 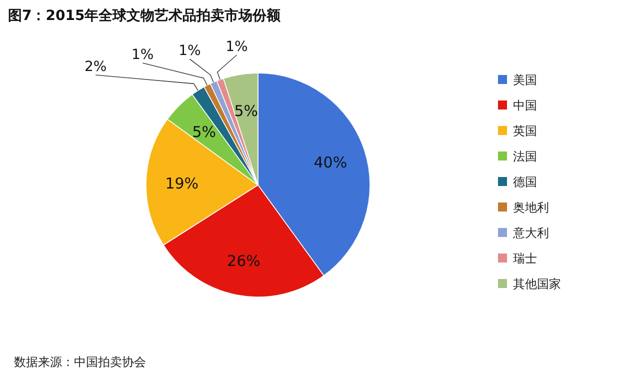 What do you see at coordinates (525, 259) in the screenshot?
I see `legend-label: 瑞士` at bounding box center [525, 259].